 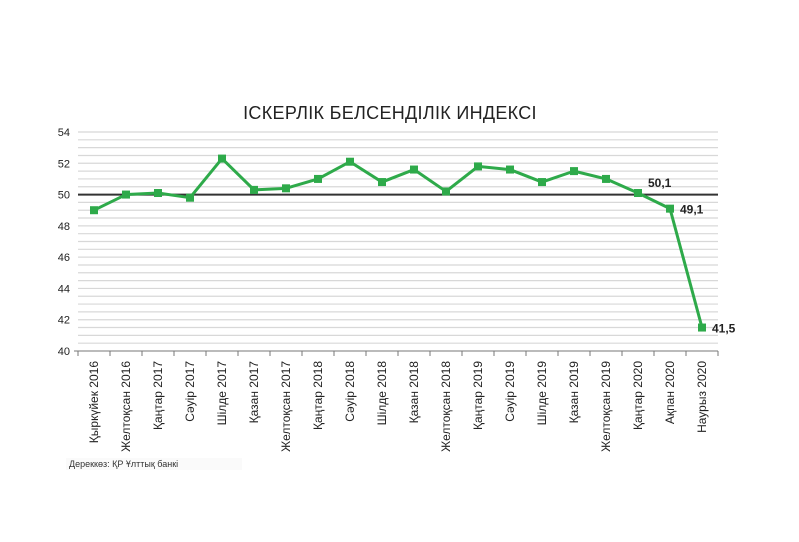 What do you see at coordinates (126, 406) in the screenshot?
I see `x-tick-label: Желтоқсан 2016` at bounding box center [126, 406].